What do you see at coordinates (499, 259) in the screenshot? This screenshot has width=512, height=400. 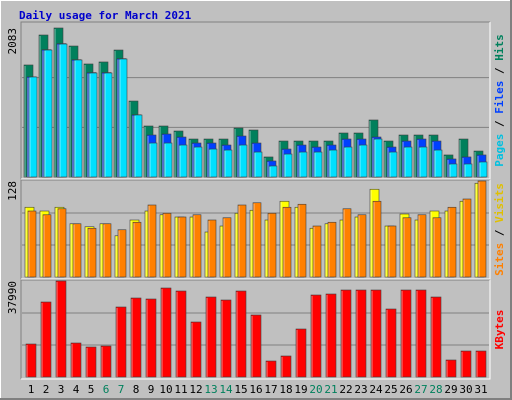 I see `legend-entry: Sites` at bounding box center [499, 259].